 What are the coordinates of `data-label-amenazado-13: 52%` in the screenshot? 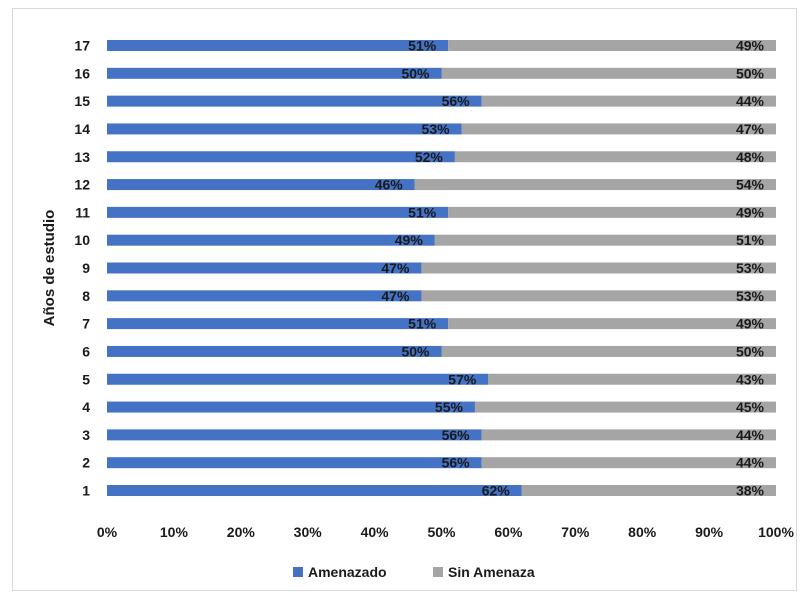 It's located at (429, 157).